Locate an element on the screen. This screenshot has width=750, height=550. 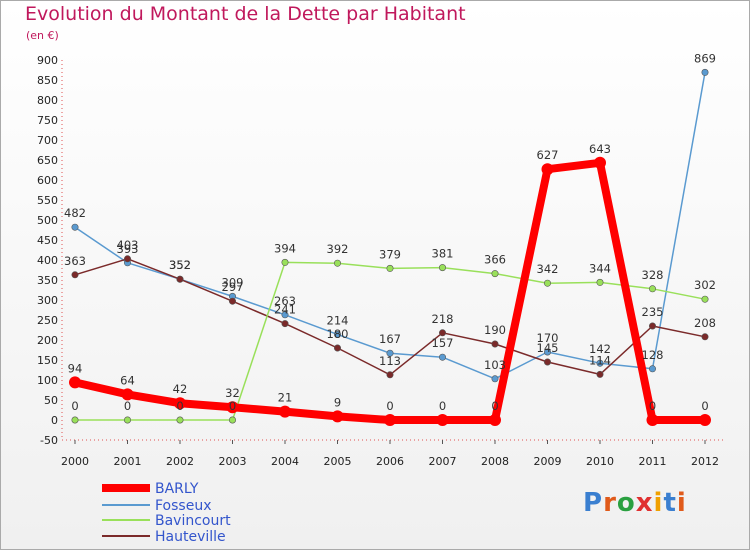
y-tick-label: 700 is located at coordinates (47, 140).